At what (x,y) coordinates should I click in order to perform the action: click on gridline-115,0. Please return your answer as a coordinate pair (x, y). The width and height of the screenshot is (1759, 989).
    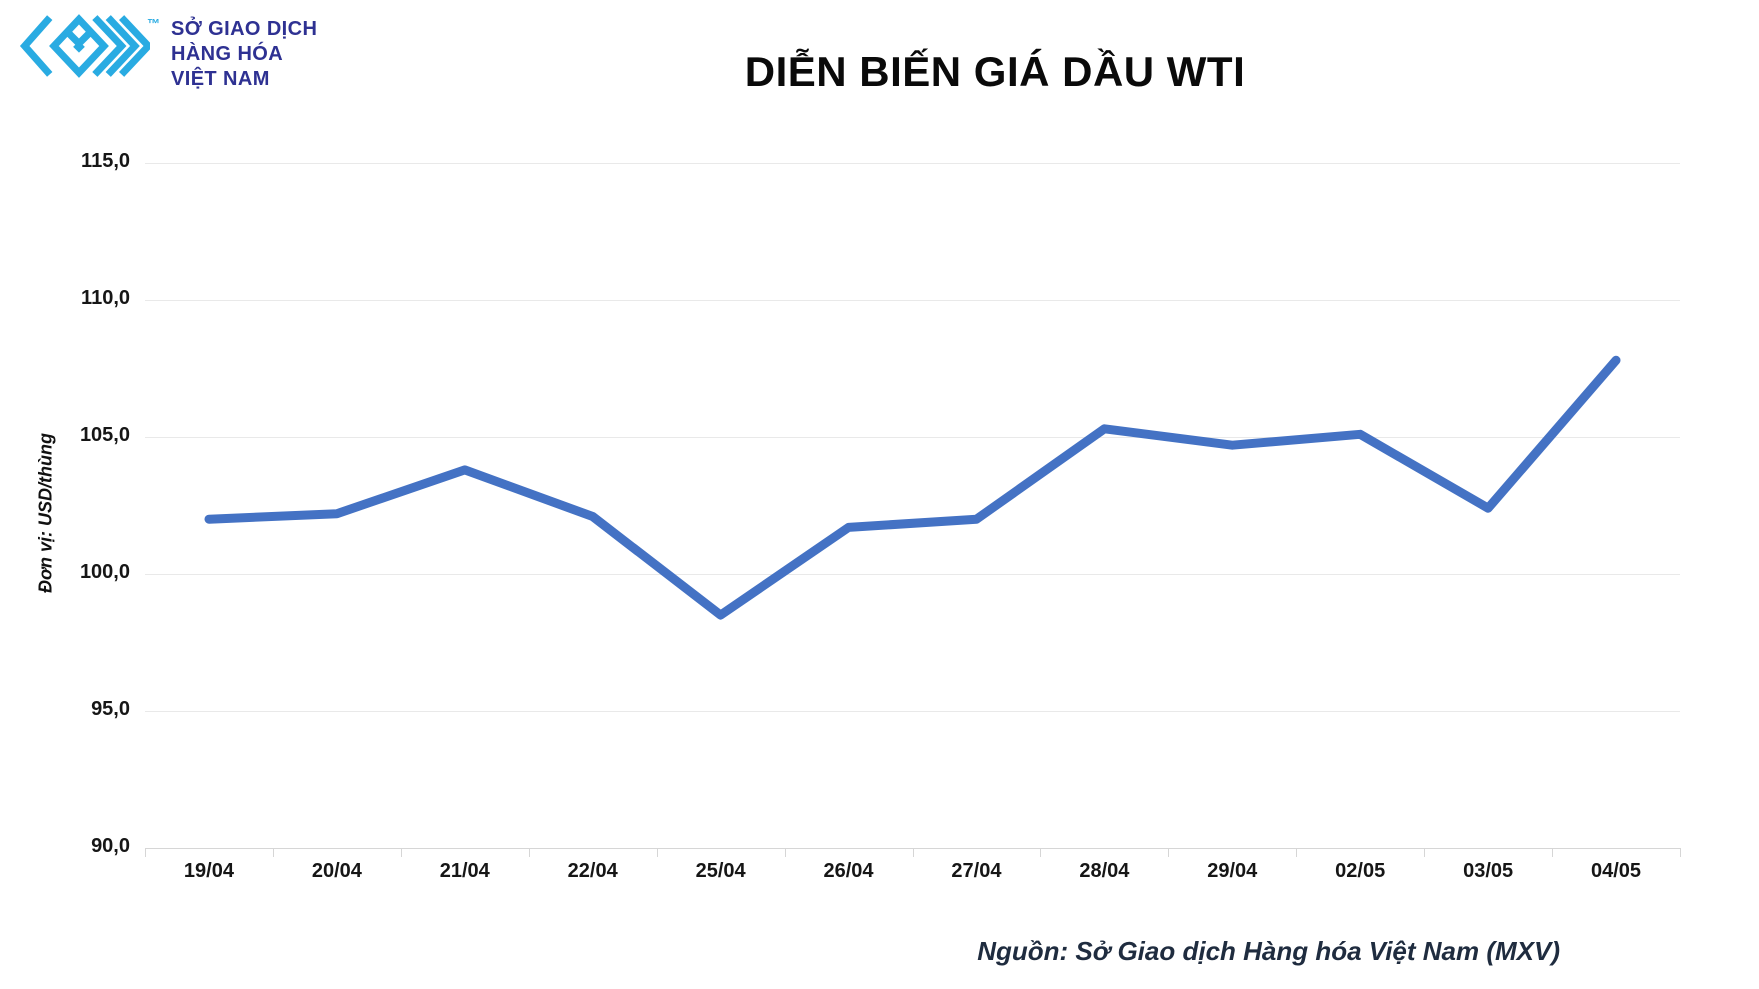
    Looking at the image, I should click on (912, 163).